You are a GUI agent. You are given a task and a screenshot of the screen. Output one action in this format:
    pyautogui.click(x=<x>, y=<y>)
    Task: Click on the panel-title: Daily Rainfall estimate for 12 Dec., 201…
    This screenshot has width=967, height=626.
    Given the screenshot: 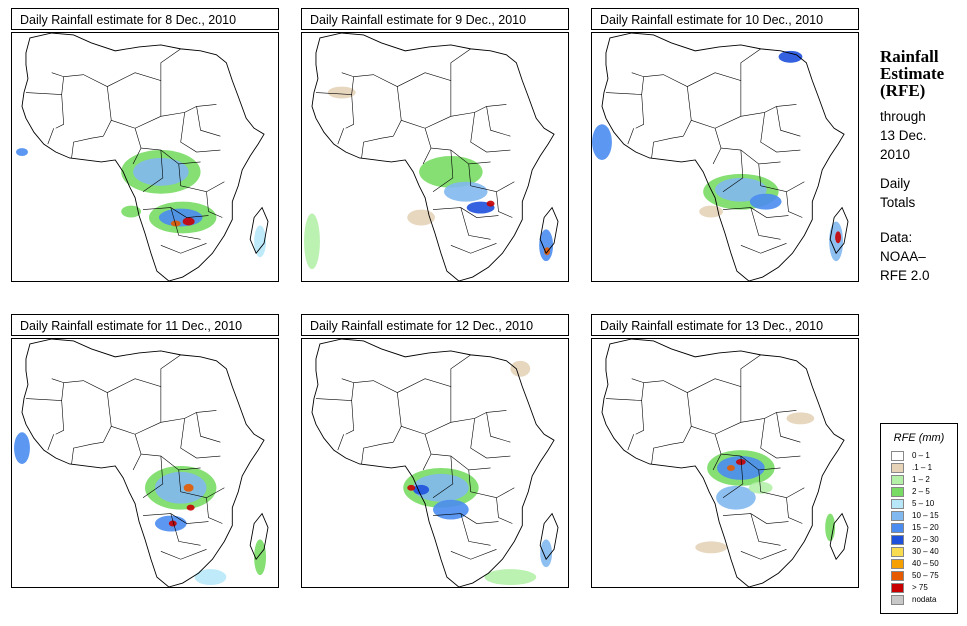 What is the action you would take?
    pyautogui.click(x=435, y=325)
    